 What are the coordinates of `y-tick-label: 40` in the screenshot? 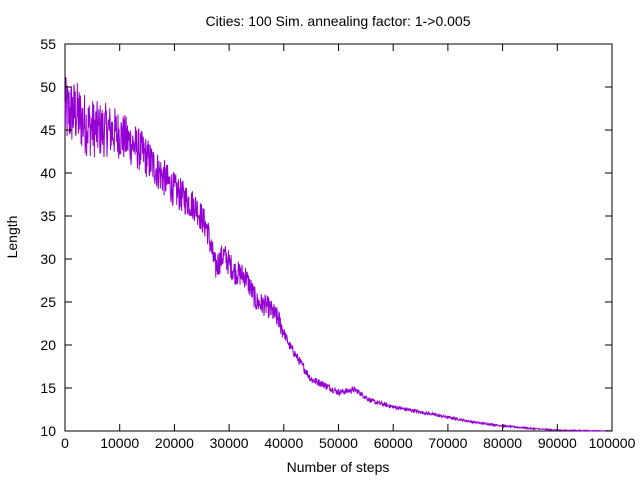 It's located at (48, 173).